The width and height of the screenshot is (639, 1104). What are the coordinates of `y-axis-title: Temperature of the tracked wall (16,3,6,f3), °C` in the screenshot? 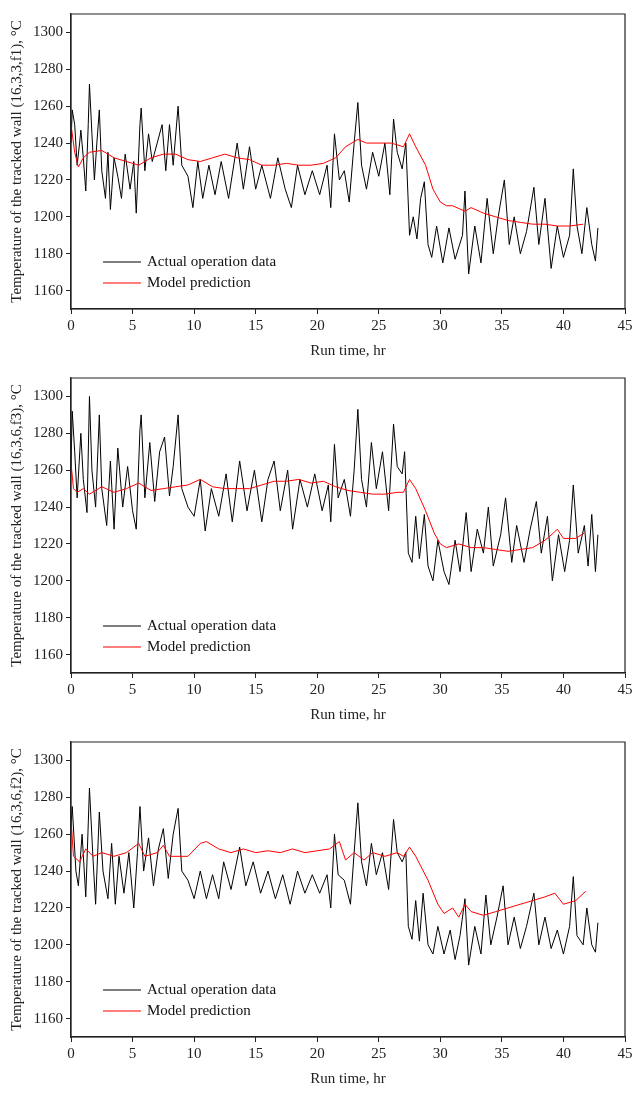 It's located at (16, 525).